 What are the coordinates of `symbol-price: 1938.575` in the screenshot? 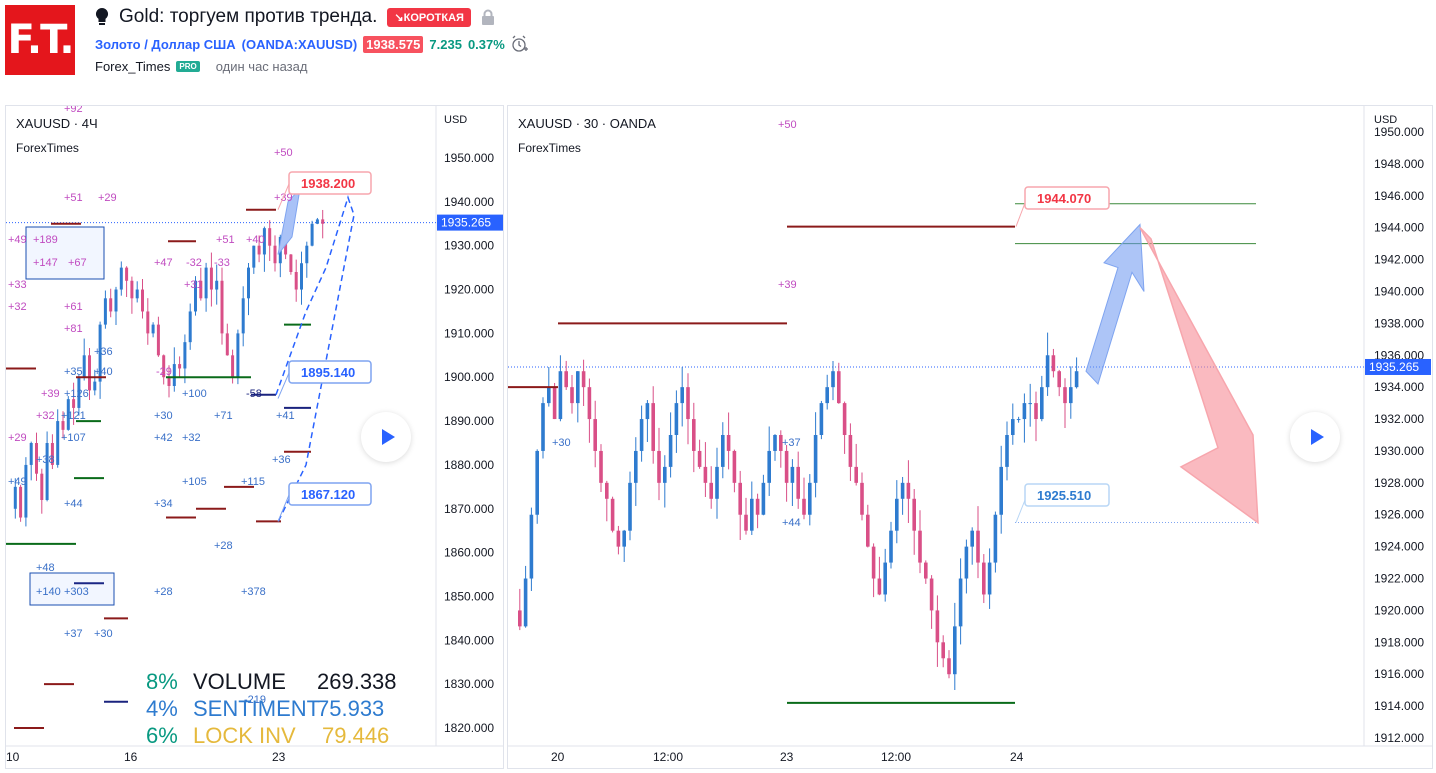 It's located at (393, 44).